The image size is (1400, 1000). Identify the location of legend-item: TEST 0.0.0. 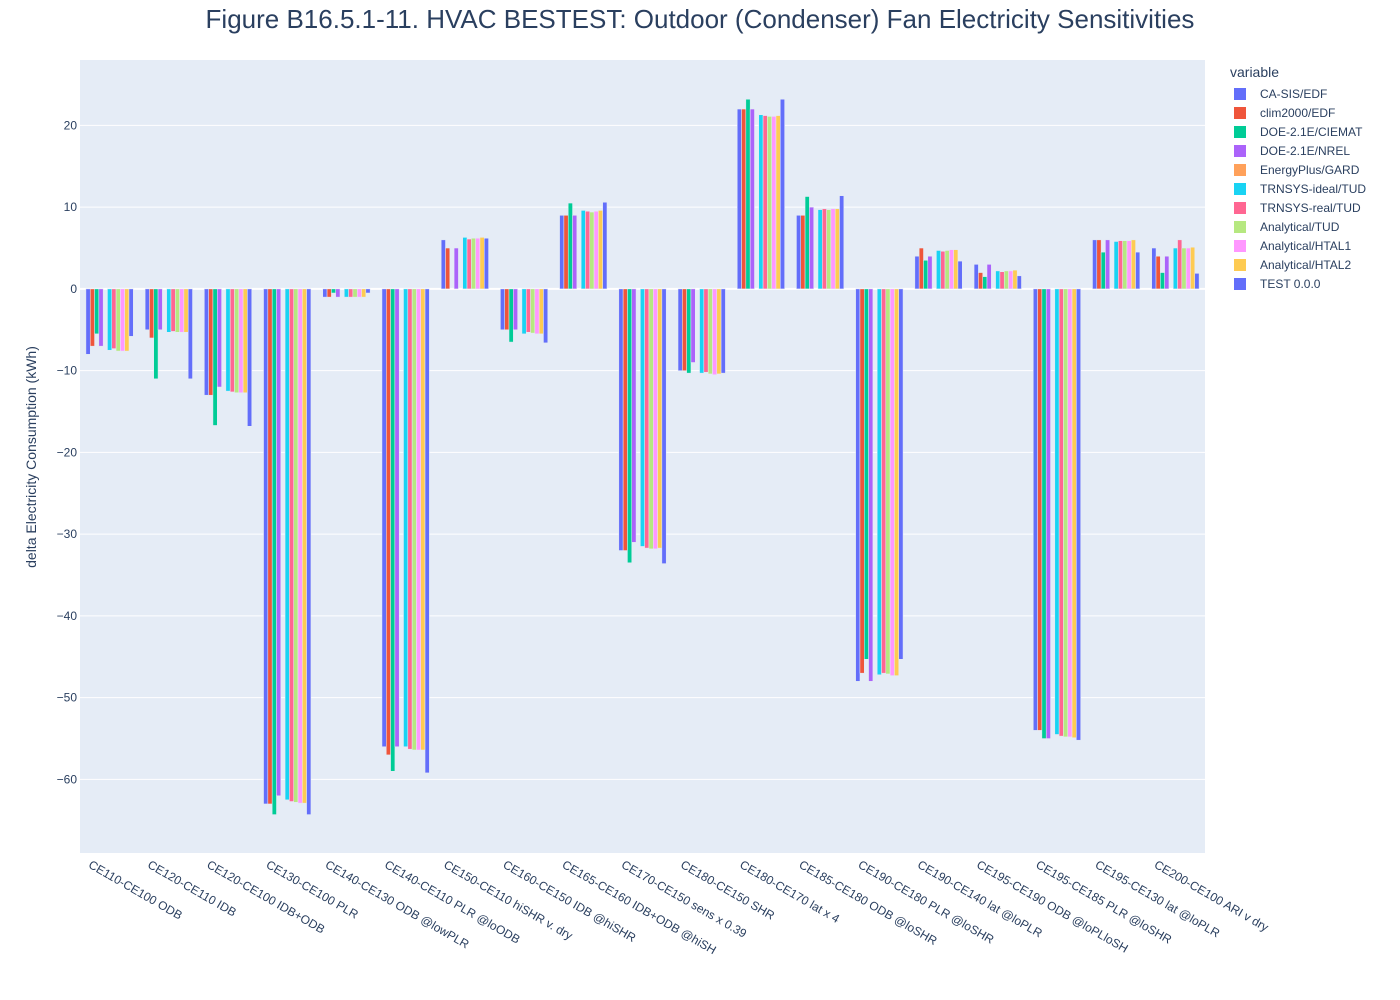
(1297, 283).